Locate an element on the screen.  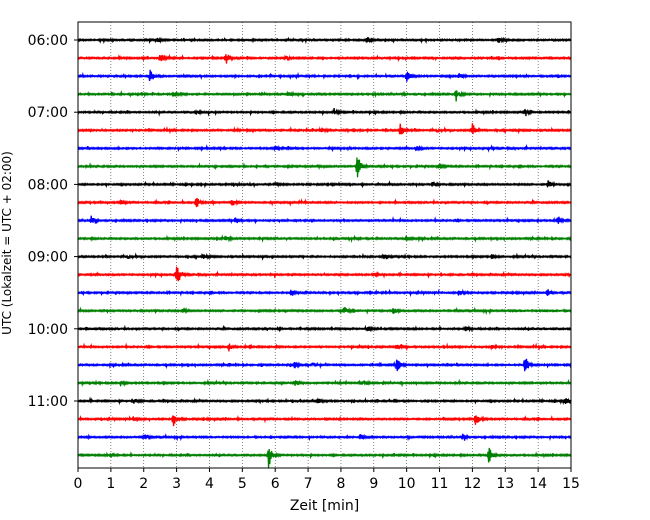
y-tick-label-0700: 07:00 is located at coordinates (48, 113).